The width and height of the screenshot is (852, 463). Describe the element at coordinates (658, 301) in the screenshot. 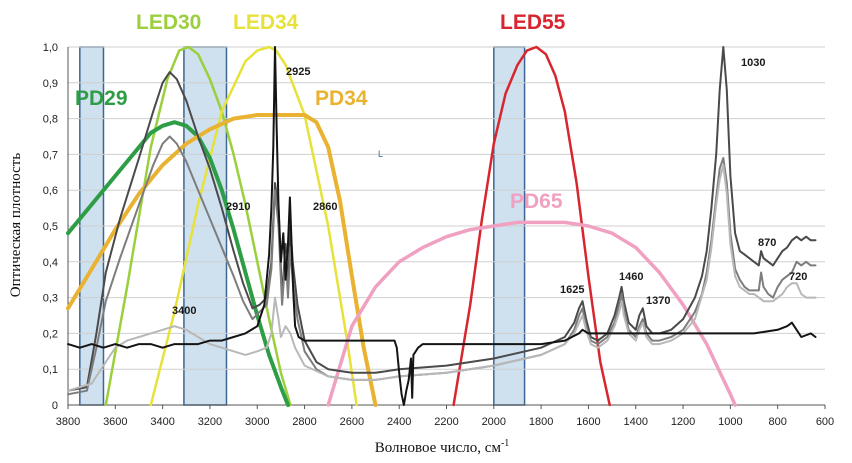

I see `peak-label-1370: 1370` at that location.